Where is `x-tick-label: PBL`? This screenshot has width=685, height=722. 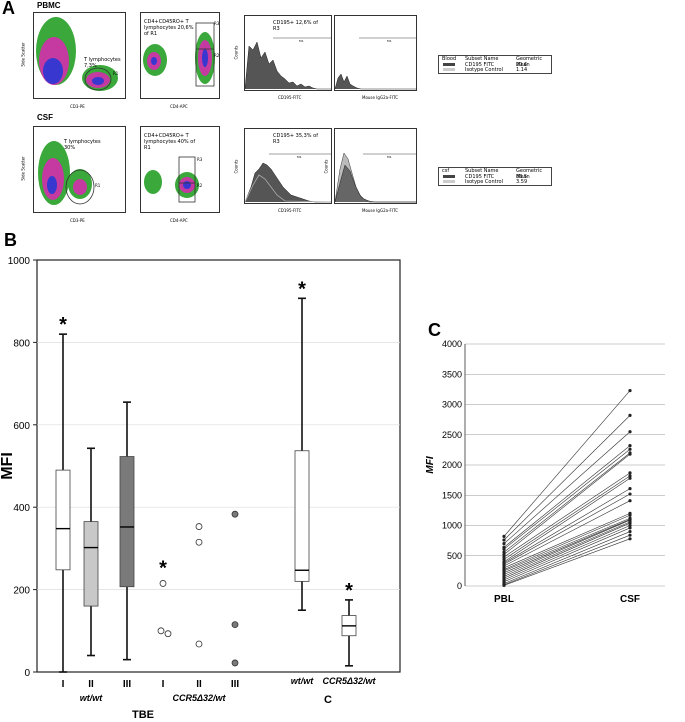
x-tick-label: PBL is located at coordinates (504, 599).